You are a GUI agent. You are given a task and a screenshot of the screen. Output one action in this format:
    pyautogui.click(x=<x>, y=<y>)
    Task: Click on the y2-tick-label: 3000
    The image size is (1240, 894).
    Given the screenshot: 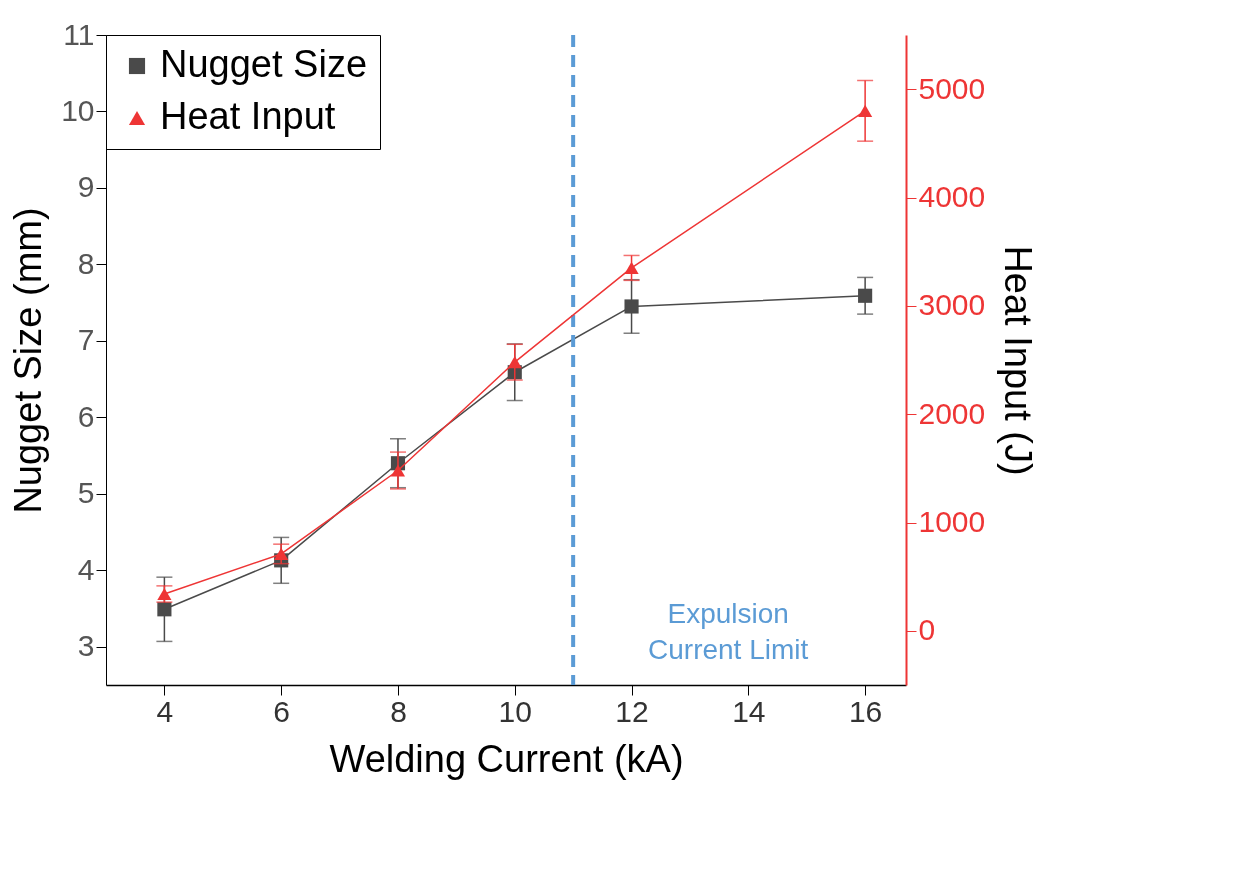 What is the action you would take?
    pyautogui.click(x=952, y=305)
    